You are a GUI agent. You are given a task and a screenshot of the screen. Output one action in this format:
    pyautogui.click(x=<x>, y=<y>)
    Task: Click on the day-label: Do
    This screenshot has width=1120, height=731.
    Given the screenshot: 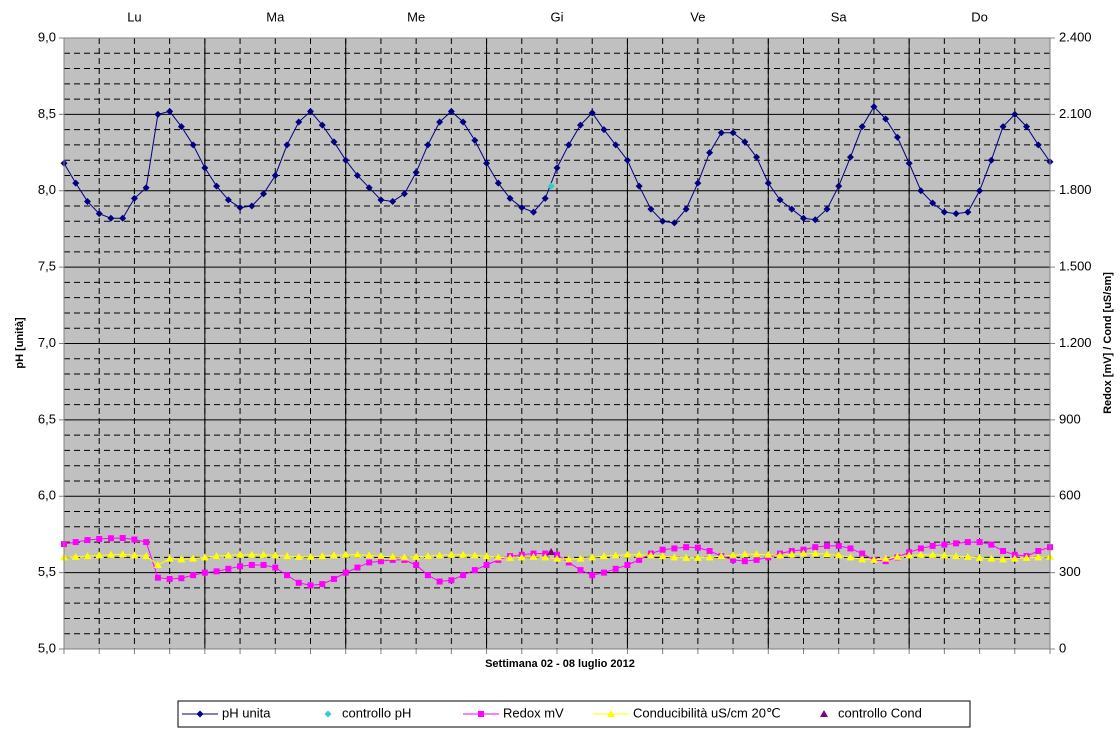 What is the action you would take?
    pyautogui.click(x=979, y=16)
    